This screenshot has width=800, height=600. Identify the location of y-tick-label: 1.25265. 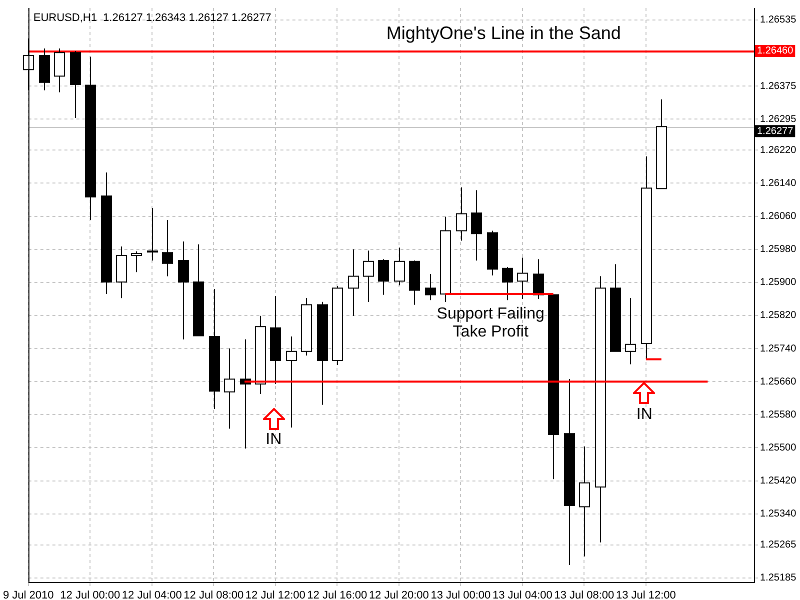
(778, 545).